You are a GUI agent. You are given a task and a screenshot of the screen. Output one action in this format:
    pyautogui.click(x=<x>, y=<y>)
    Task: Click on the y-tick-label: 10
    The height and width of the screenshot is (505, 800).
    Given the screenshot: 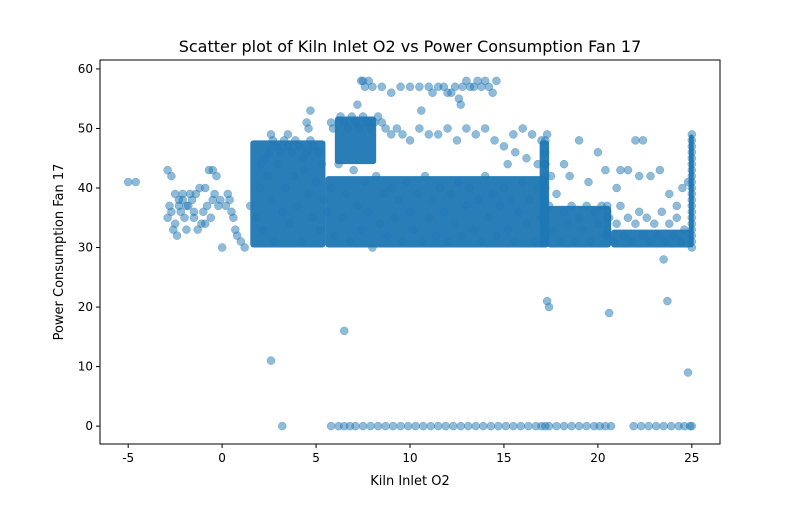 What is the action you would take?
    pyautogui.click(x=85, y=367)
    